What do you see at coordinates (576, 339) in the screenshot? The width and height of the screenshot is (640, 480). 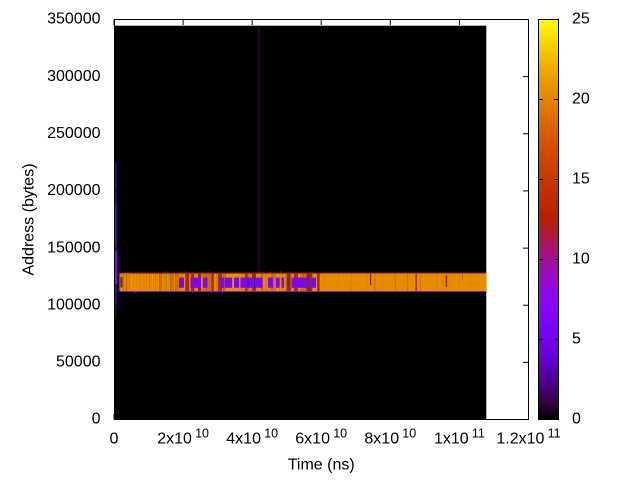 I see `svg-text: 5` at bounding box center [576, 339].